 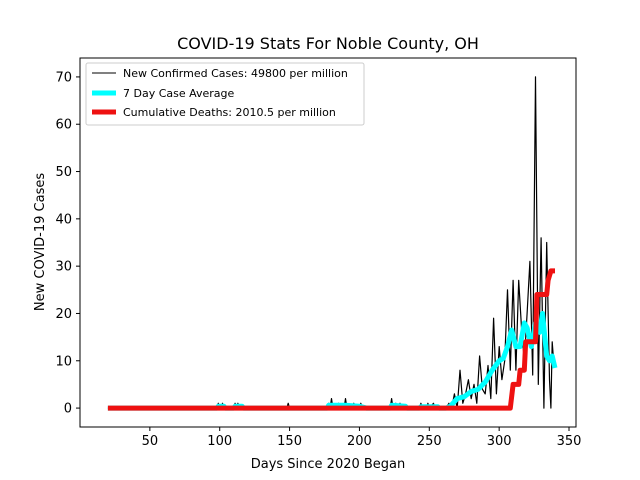 What do you see at coordinates (499, 441) in the screenshot?
I see `x-tick-label: 300` at bounding box center [499, 441].